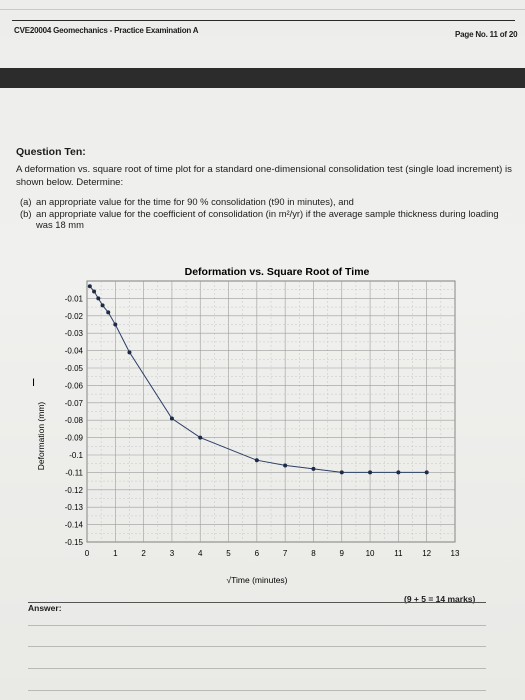 The height and width of the screenshot is (700, 525). I want to click on y-axis-label: Deformation (mm), so click(41, 436).